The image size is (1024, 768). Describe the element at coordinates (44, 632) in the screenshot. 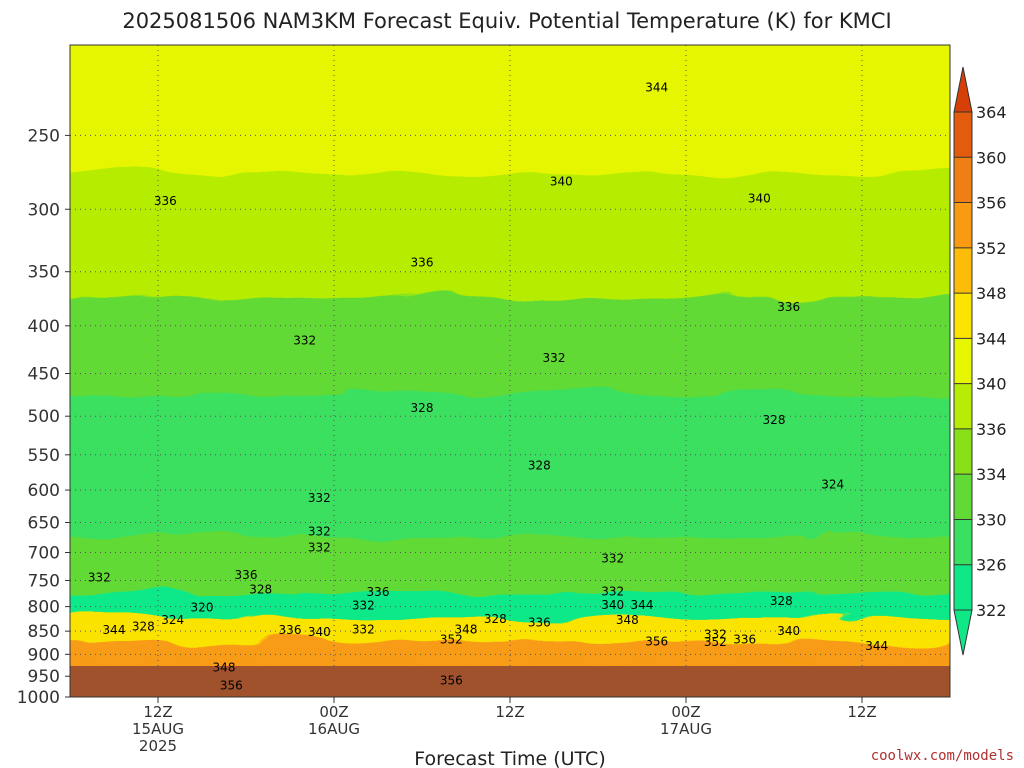

I see `y-tick-label: 850` at that location.